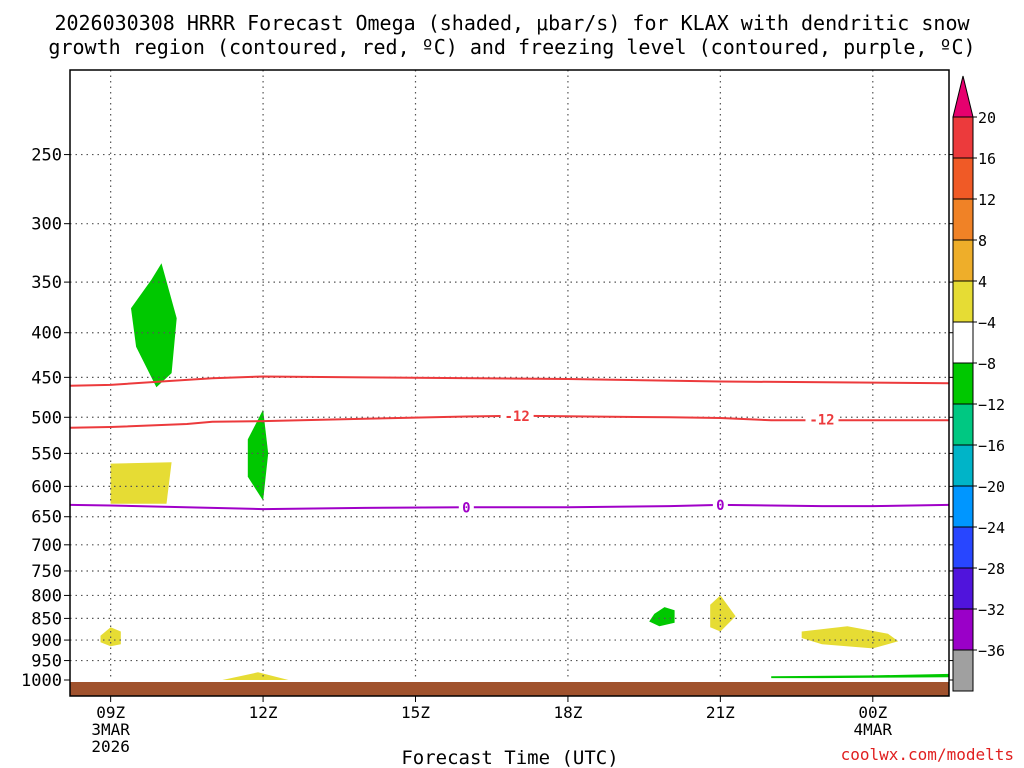 This screenshot has width=1024, height=768. What do you see at coordinates (991, 651) in the screenshot?
I see `colorbar-label-13: −36` at bounding box center [991, 651].